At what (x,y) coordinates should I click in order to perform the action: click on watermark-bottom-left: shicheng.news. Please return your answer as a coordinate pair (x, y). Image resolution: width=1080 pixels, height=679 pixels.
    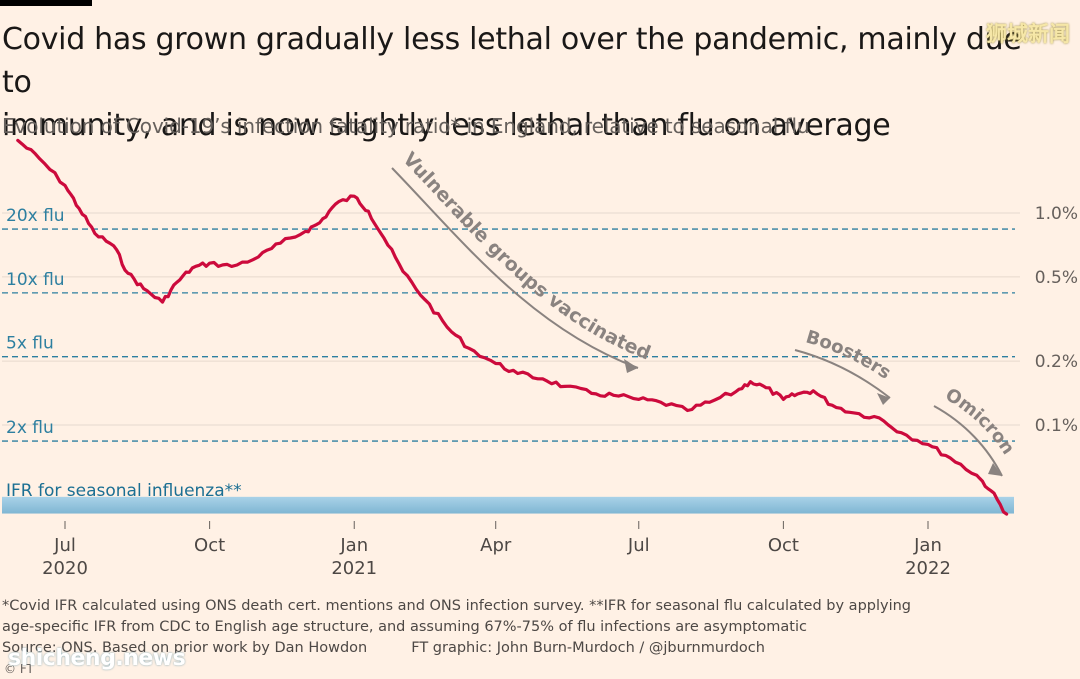
    Looking at the image, I should click on (97, 658).